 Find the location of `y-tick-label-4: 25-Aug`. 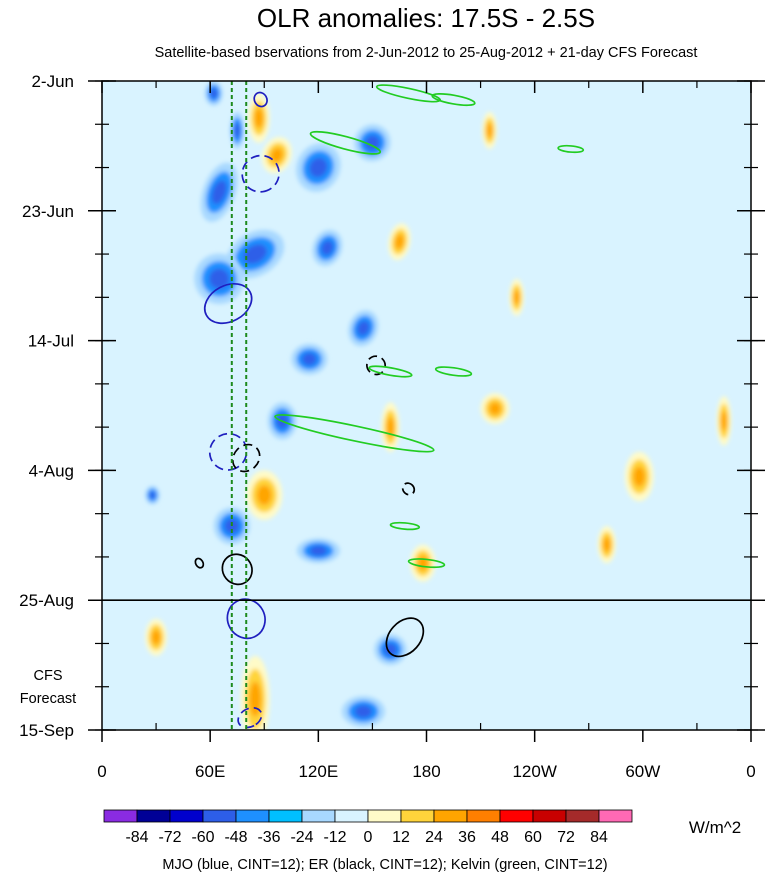

y-tick-label-4: 25-Aug is located at coordinates (46, 600).